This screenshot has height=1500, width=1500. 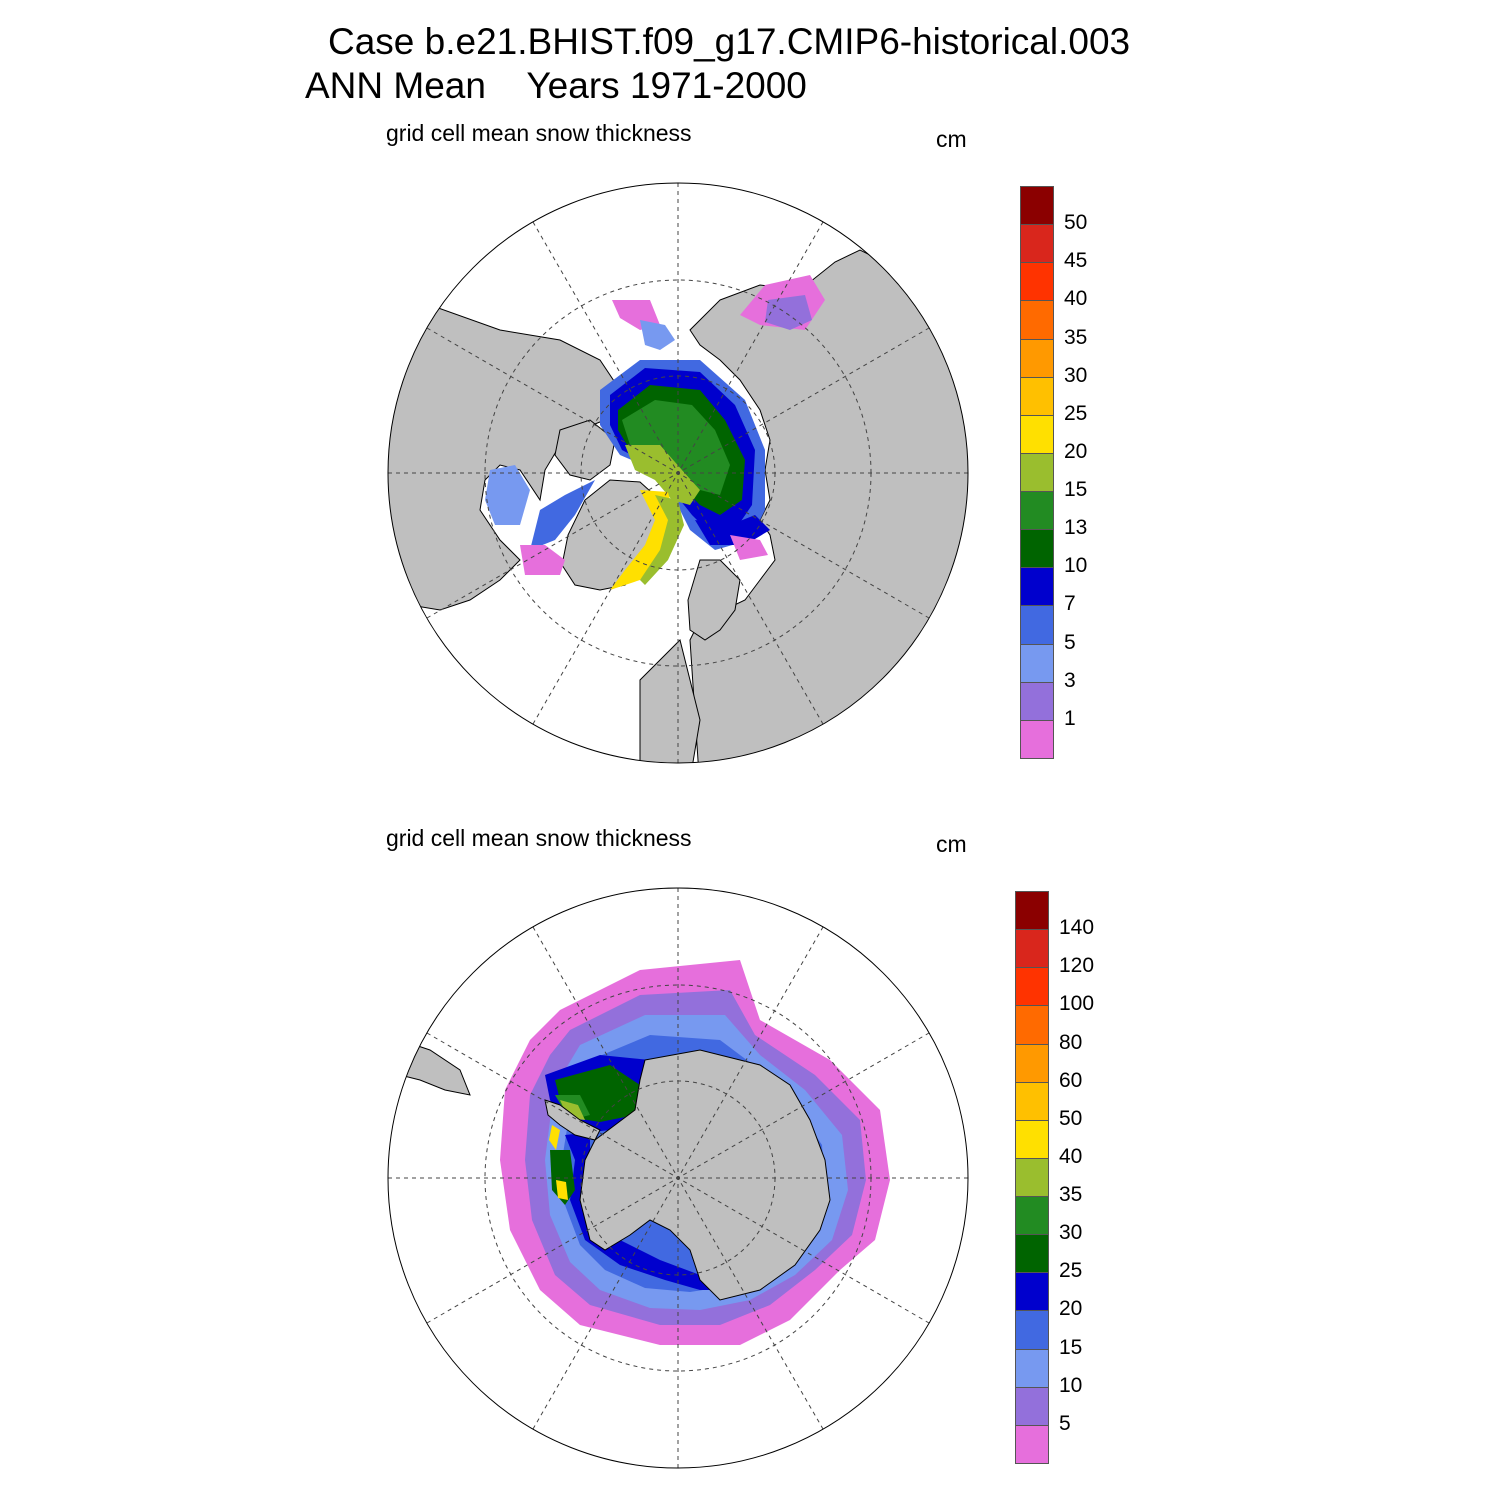 What do you see at coordinates (788, 312) in the screenshot?
I see `north-snow-3b` at bounding box center [788, 312].